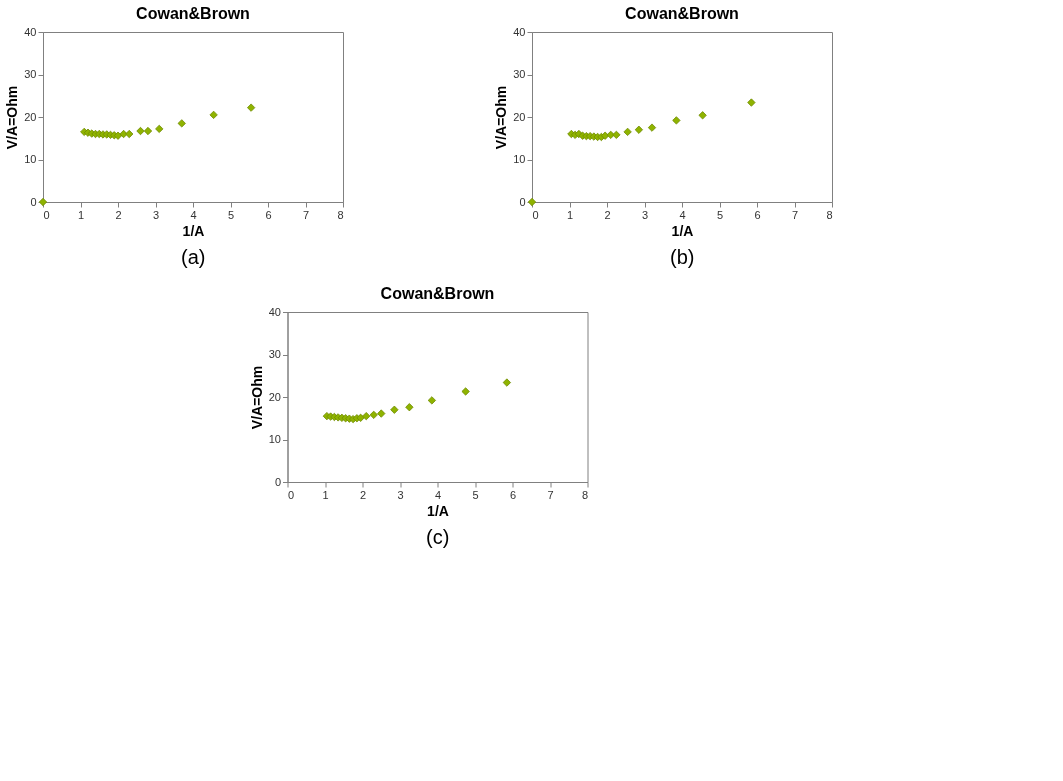 This screenshot has width=1063, height=781. What do you see at coordinates (438, 537) in the screenshot?
I see `text: (c)` at bounding box center [438, 537].